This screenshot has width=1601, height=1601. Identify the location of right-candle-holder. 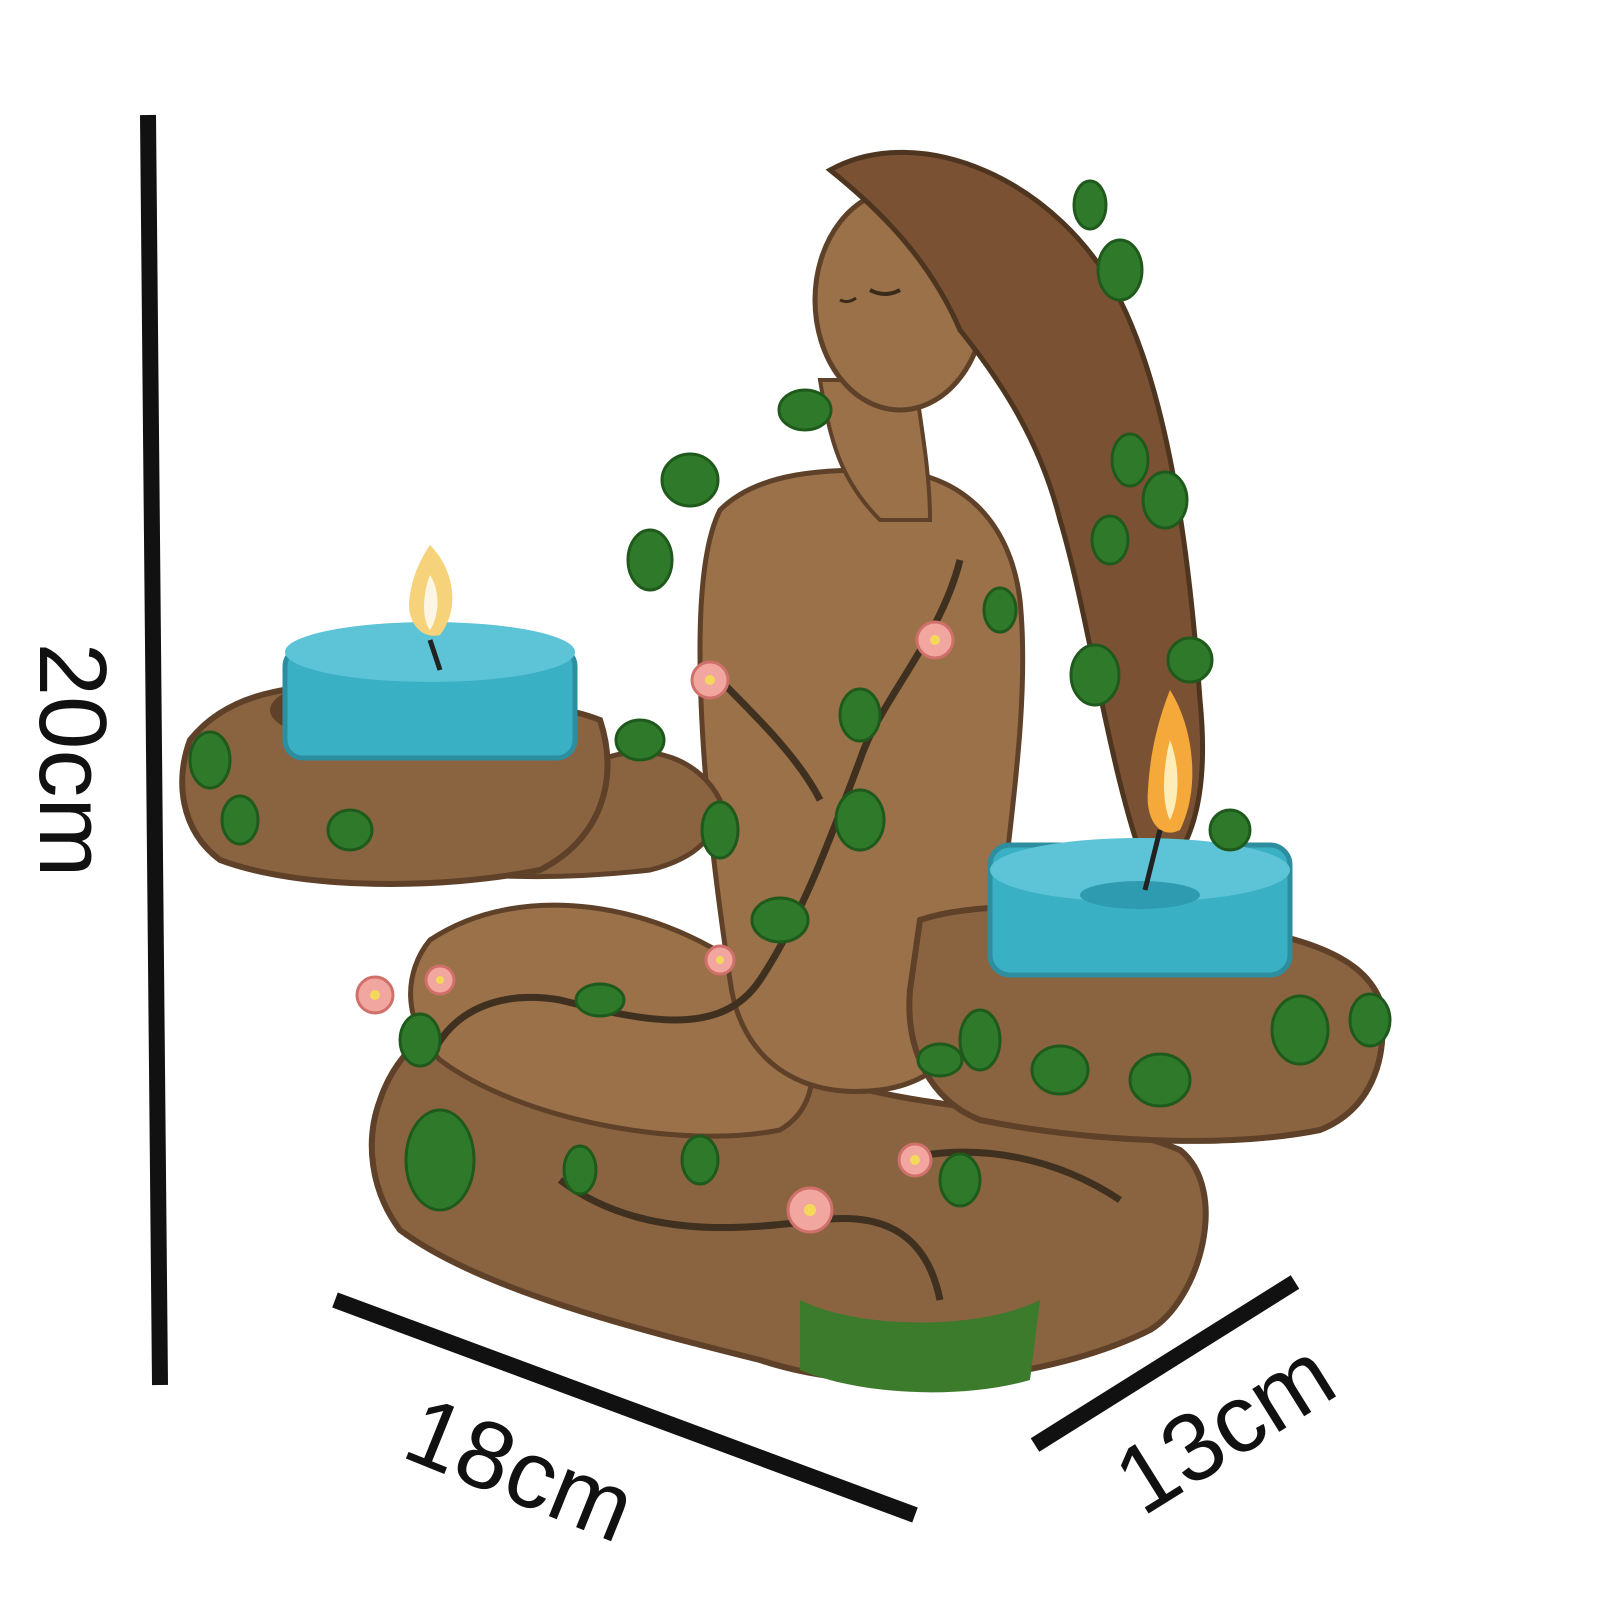
(1146, 917).